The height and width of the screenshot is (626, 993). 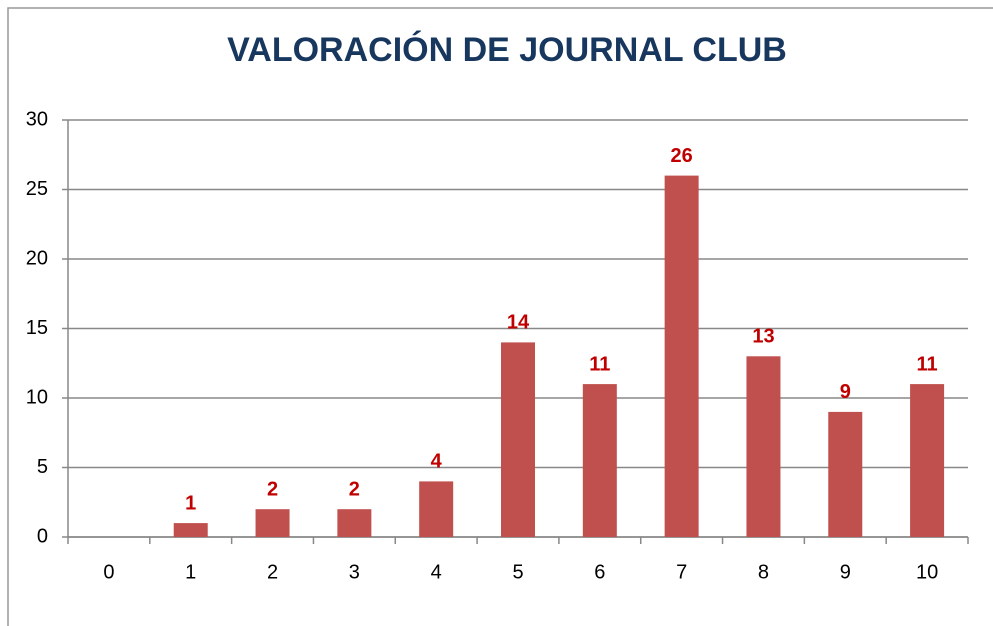 I want to click on chart-title: VALORACIÓN DE JOURNAL CLUB, so click(x=507, y=50).